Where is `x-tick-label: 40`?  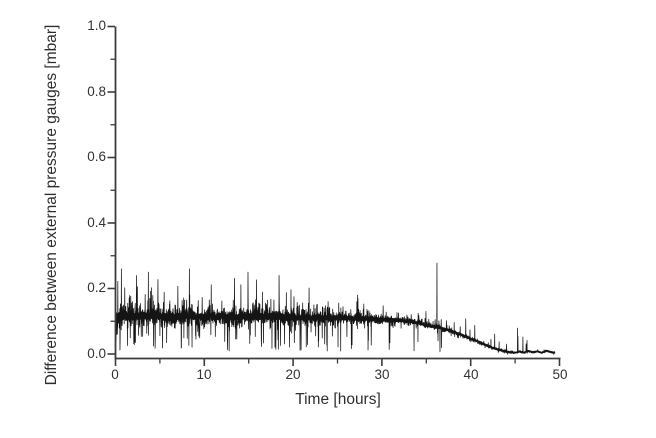 x-tick-label: 40 is located at coordinates (471, 374).